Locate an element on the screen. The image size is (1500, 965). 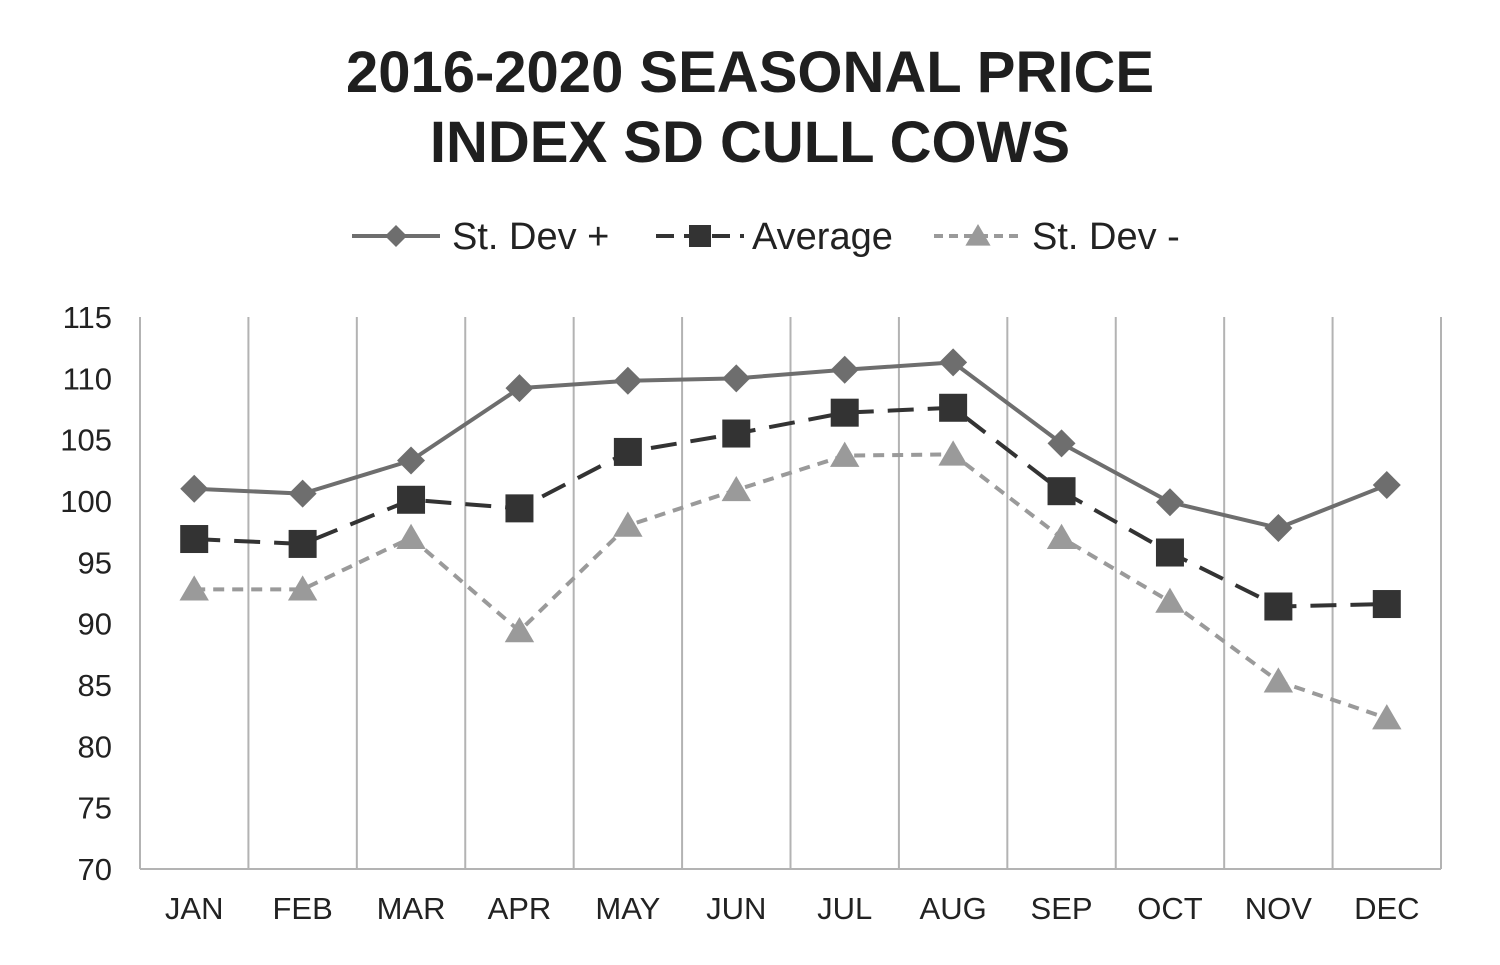
x-tick-label: SEP is located at coordinates (1062, 908).